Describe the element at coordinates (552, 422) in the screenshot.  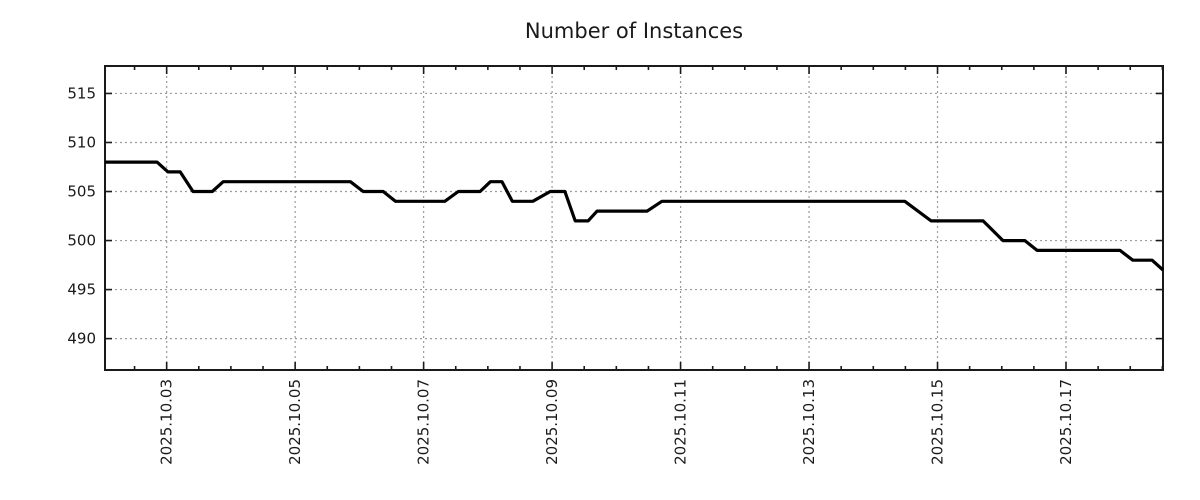
I see `x-tick-label: 2025.10.09` at that location.